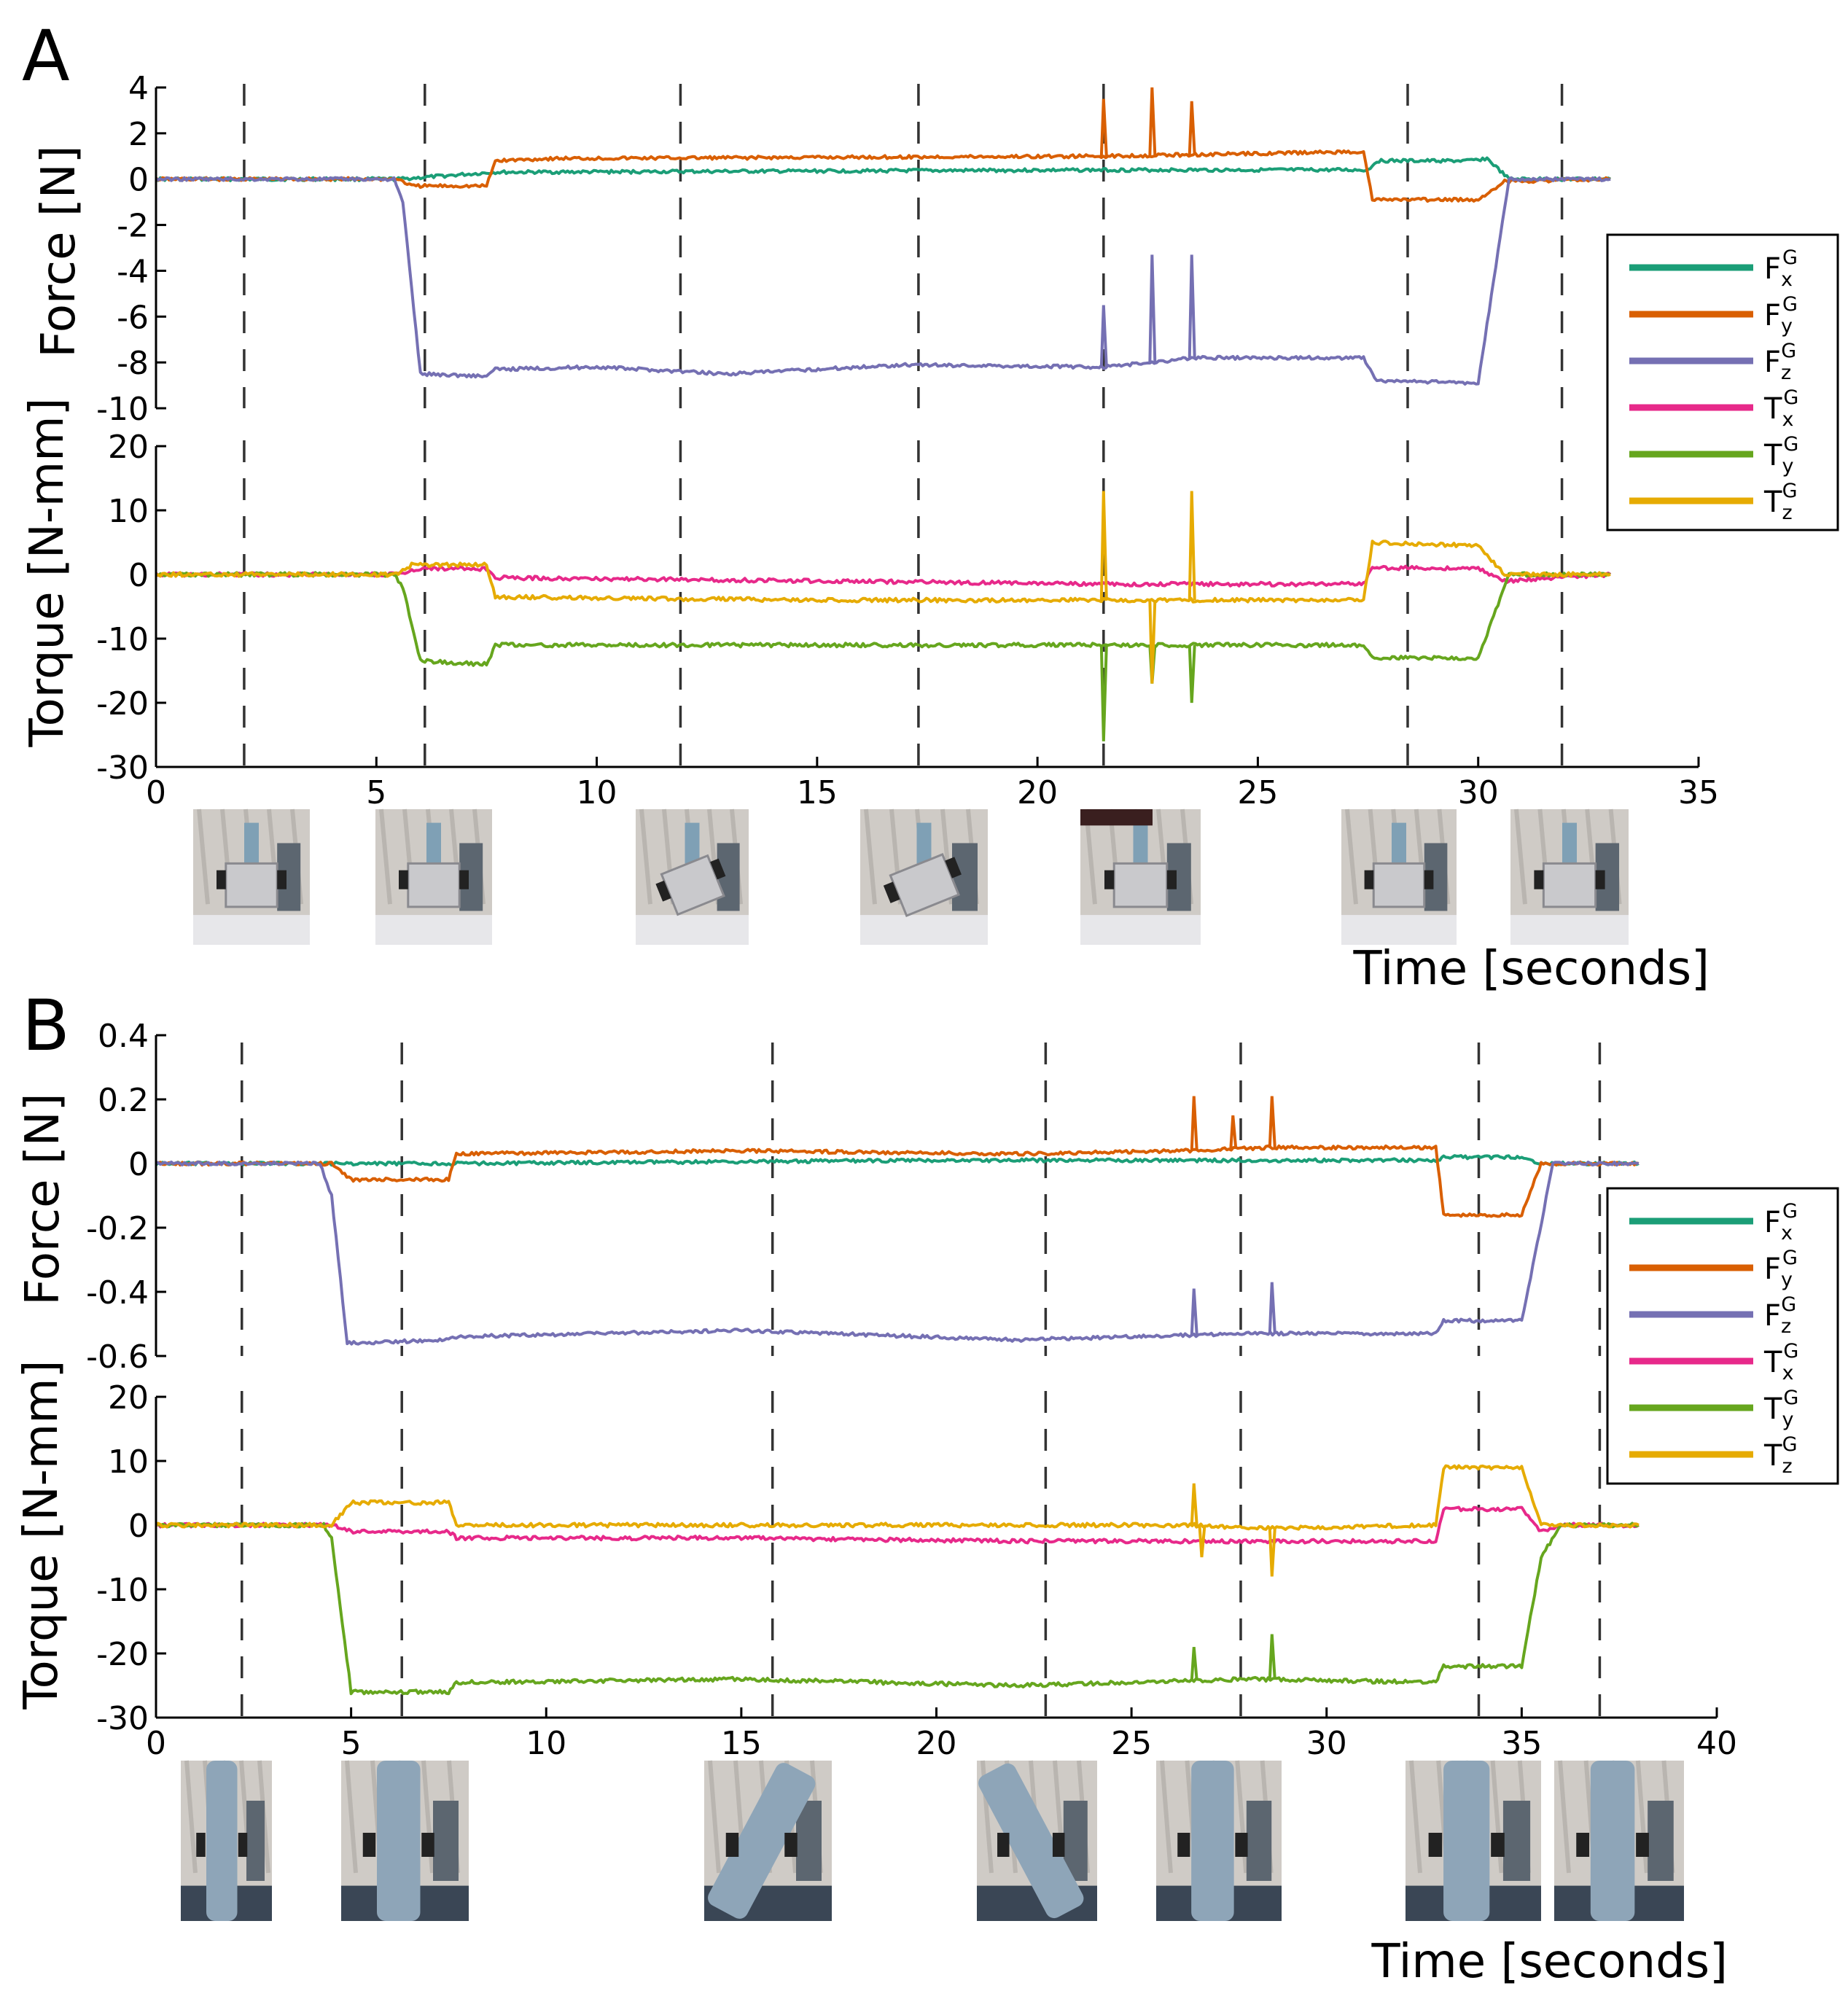 This screenshot has height=1999, width=1848. What do you see at coordinates (1722, 382) in the screenshot?
I see `legend-box` at bounding box center [1722, 382].